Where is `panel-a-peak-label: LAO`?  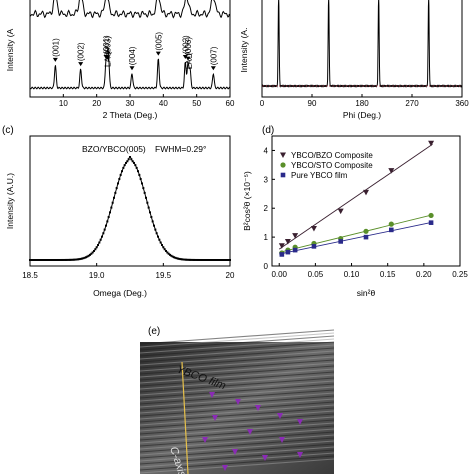 panel-a-peak-label: LAO is located at coordinates (108, 59).